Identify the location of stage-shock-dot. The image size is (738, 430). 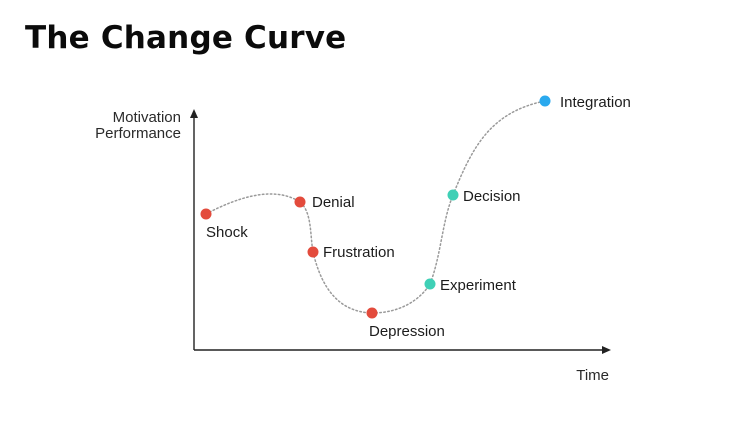
(206, 214).